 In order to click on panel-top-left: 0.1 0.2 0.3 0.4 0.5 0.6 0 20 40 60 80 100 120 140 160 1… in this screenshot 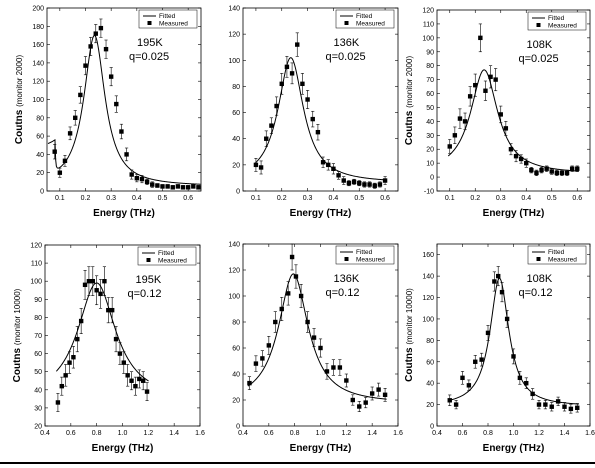, I will do `click(108, 112)`.